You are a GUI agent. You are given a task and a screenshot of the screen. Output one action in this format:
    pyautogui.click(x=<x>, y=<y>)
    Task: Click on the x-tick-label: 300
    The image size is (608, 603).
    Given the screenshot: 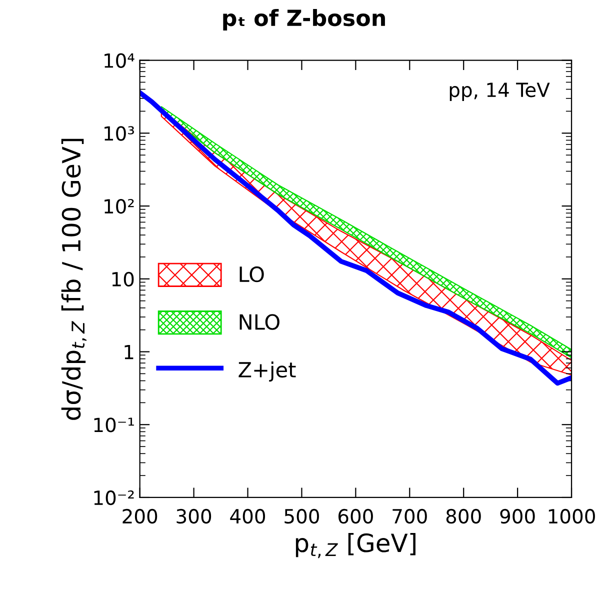 What is the action you would take?
    pyautogui.click(x=194, y=516)
    